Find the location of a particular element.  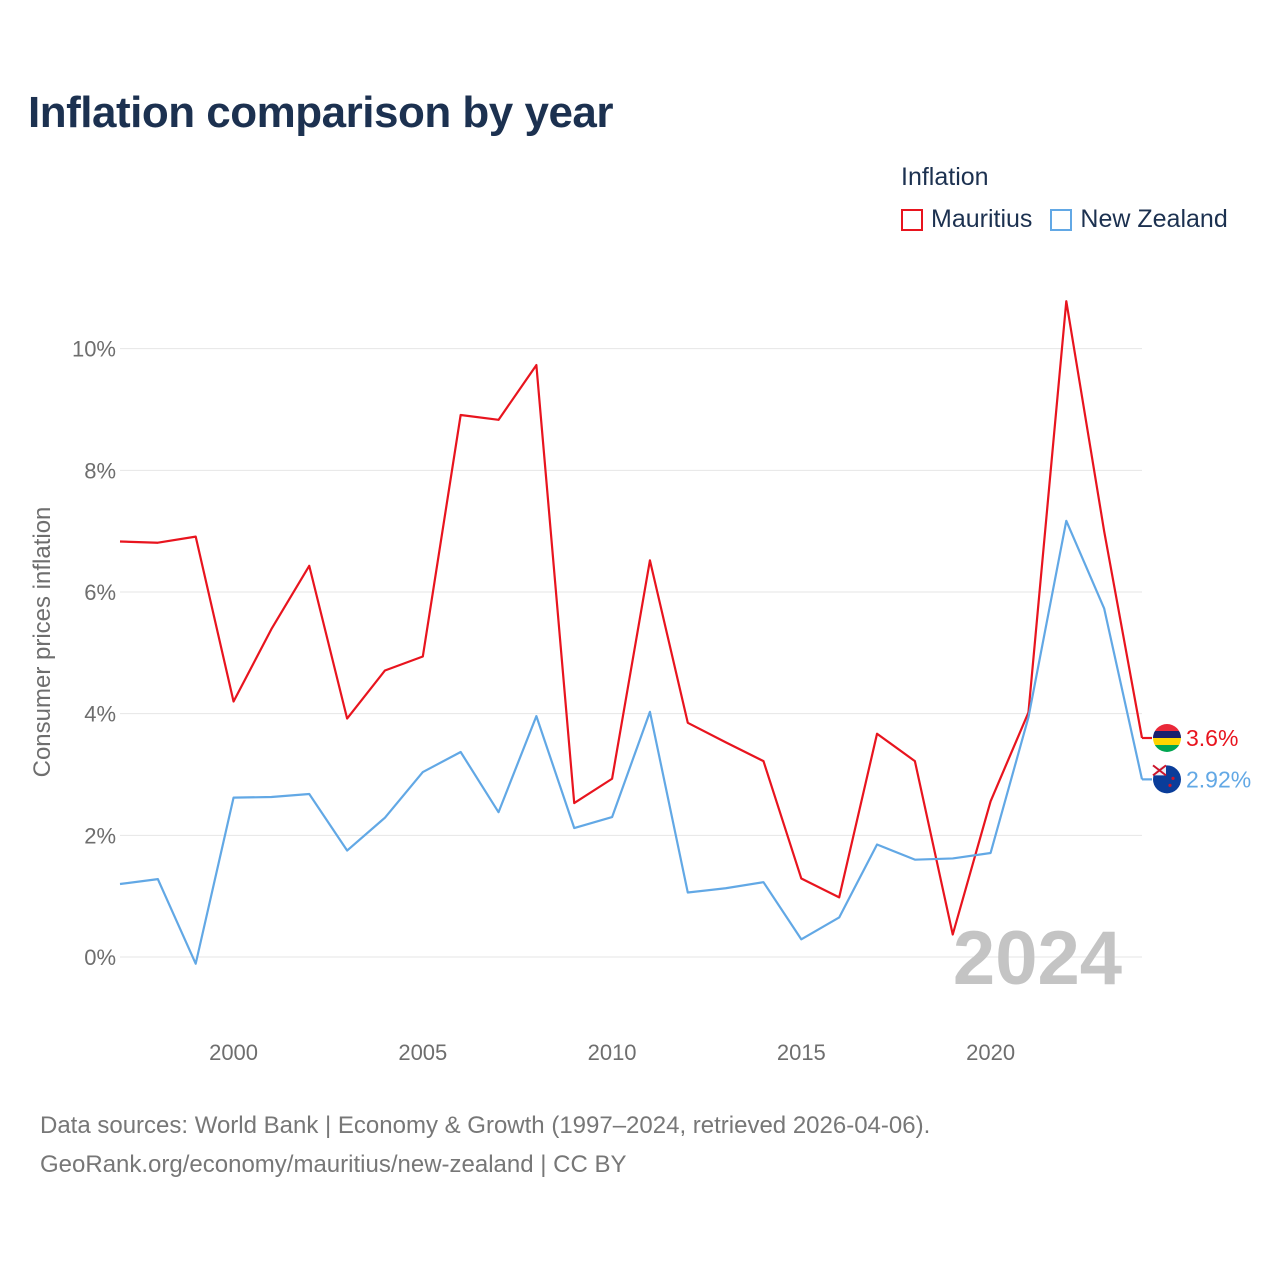

legend-item-new-zealand: New Zealand is located at coordinates (1139, 219).